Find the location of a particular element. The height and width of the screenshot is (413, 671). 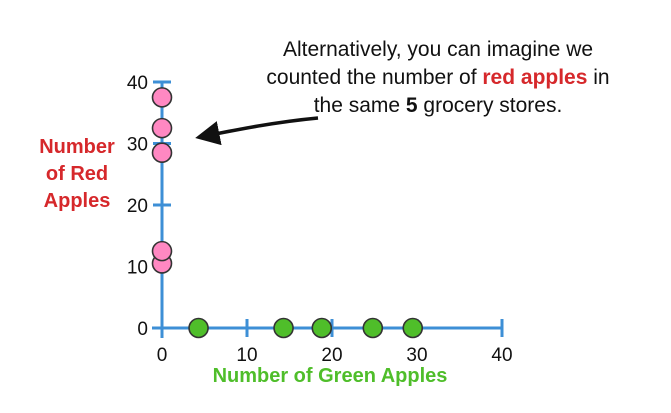

annotation-line-3-tail: grocery stores. is located at coordinates (490, 105).